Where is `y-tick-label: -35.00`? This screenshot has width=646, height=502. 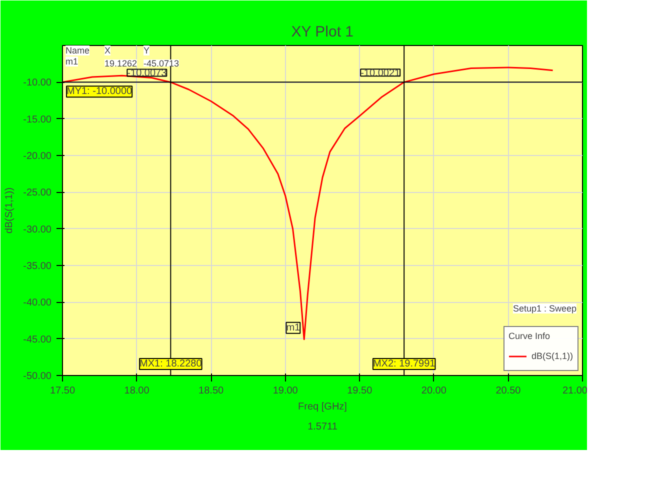 y-tick-label: -35.00 is located at coordinates (37, 266).